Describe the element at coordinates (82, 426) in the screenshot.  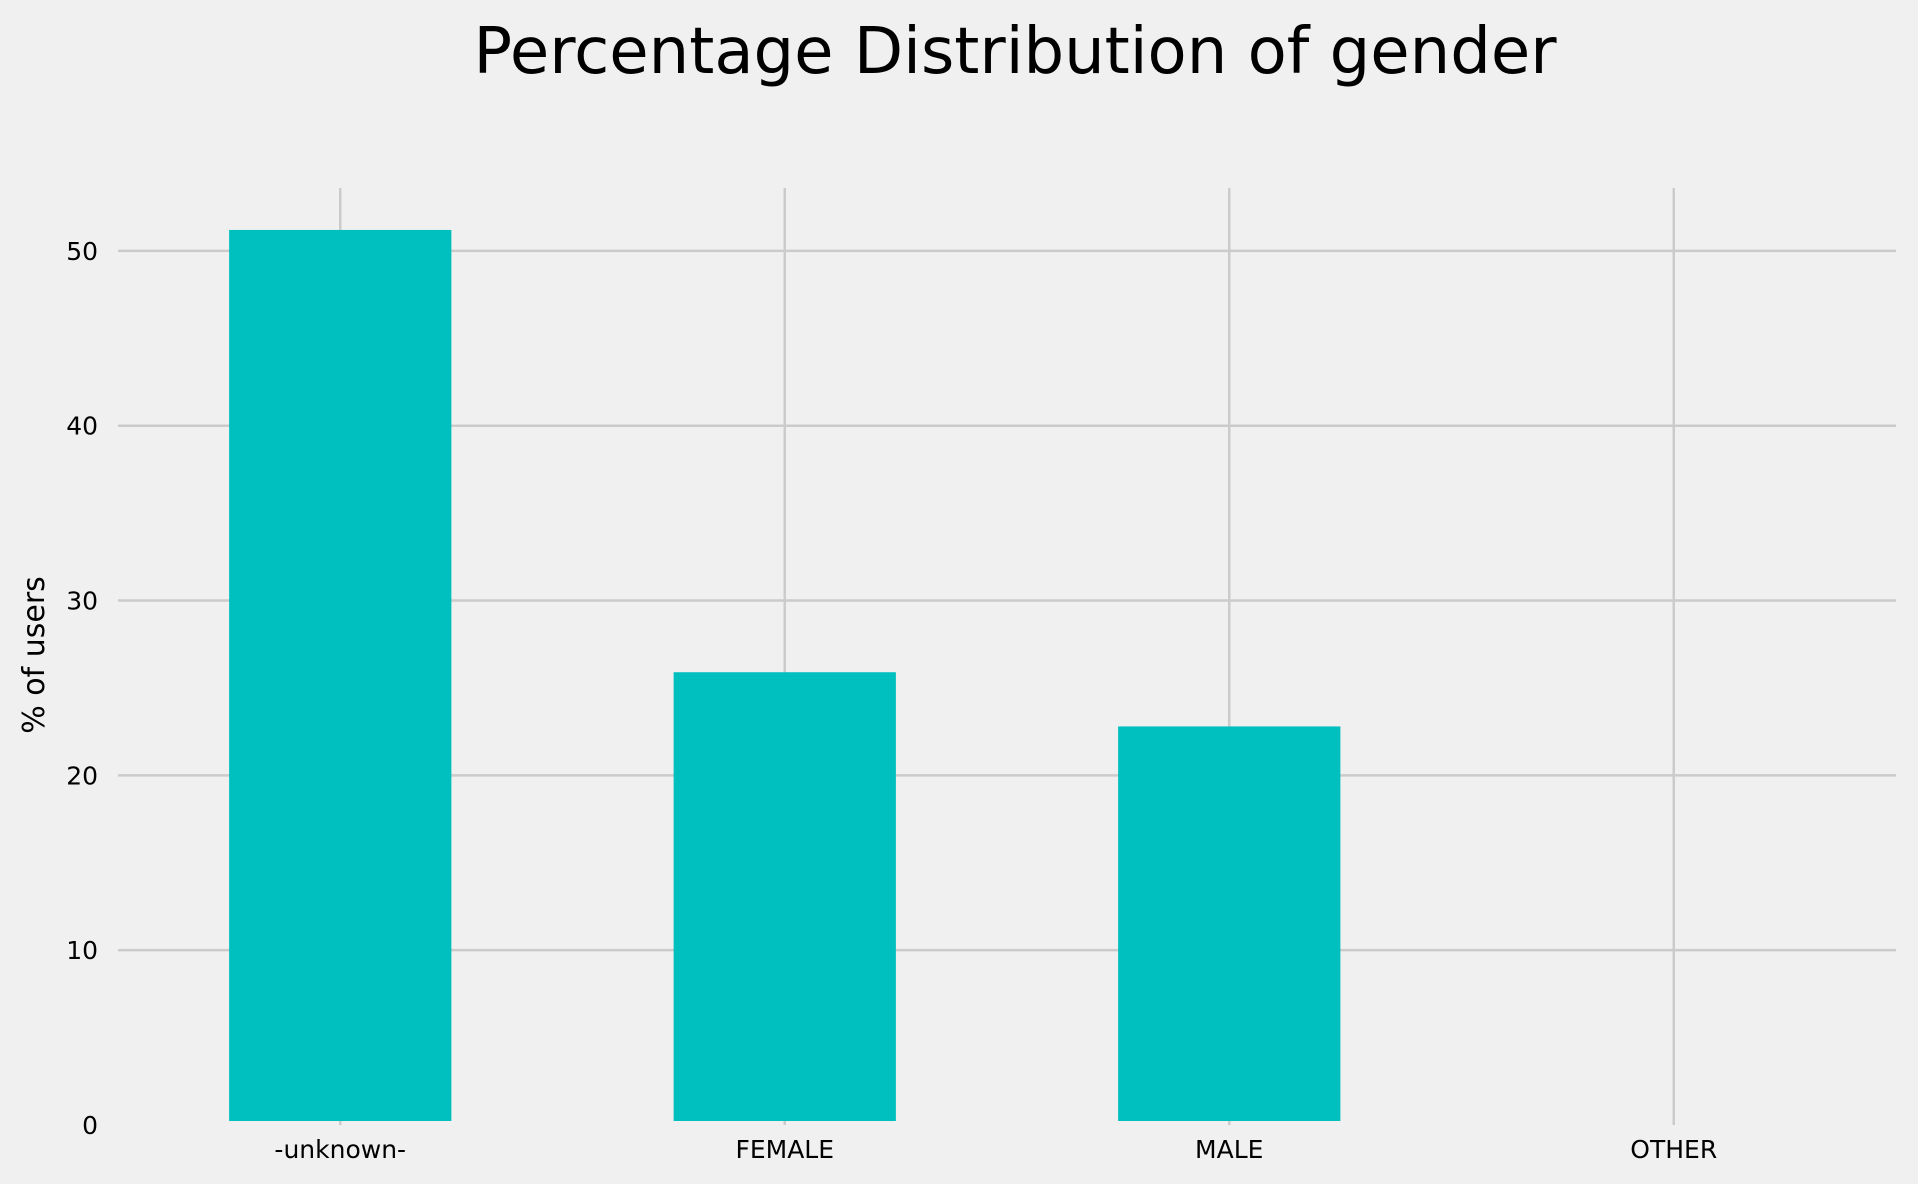
I see `y-tick-label-4: 40` at that location.